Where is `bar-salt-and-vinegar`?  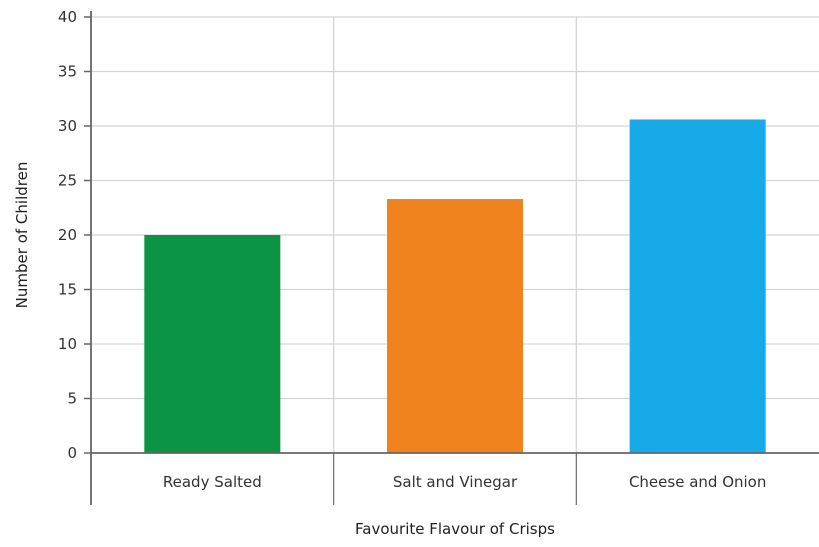 bar-salt-and-vinegar is located at coordinates (455, 326).